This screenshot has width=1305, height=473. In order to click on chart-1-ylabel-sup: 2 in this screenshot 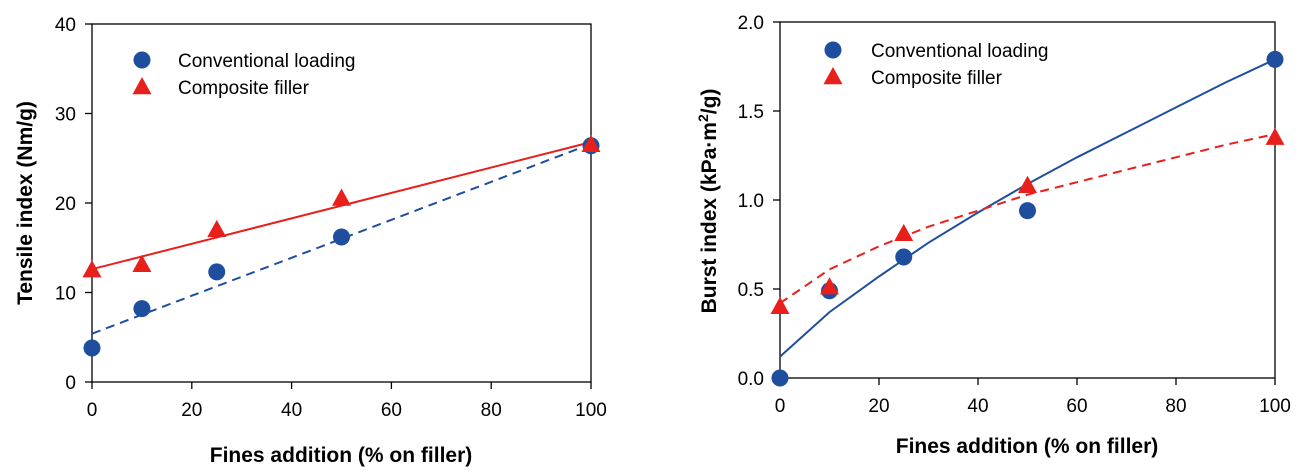, I will do `click(703, 118)`.